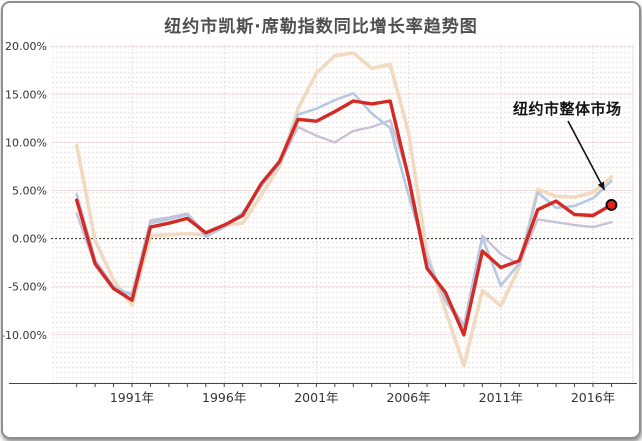 This screenshot has height=441, width=642. I want to click on series-annotation-label: 纽约市整体市场, so click(567, 109).